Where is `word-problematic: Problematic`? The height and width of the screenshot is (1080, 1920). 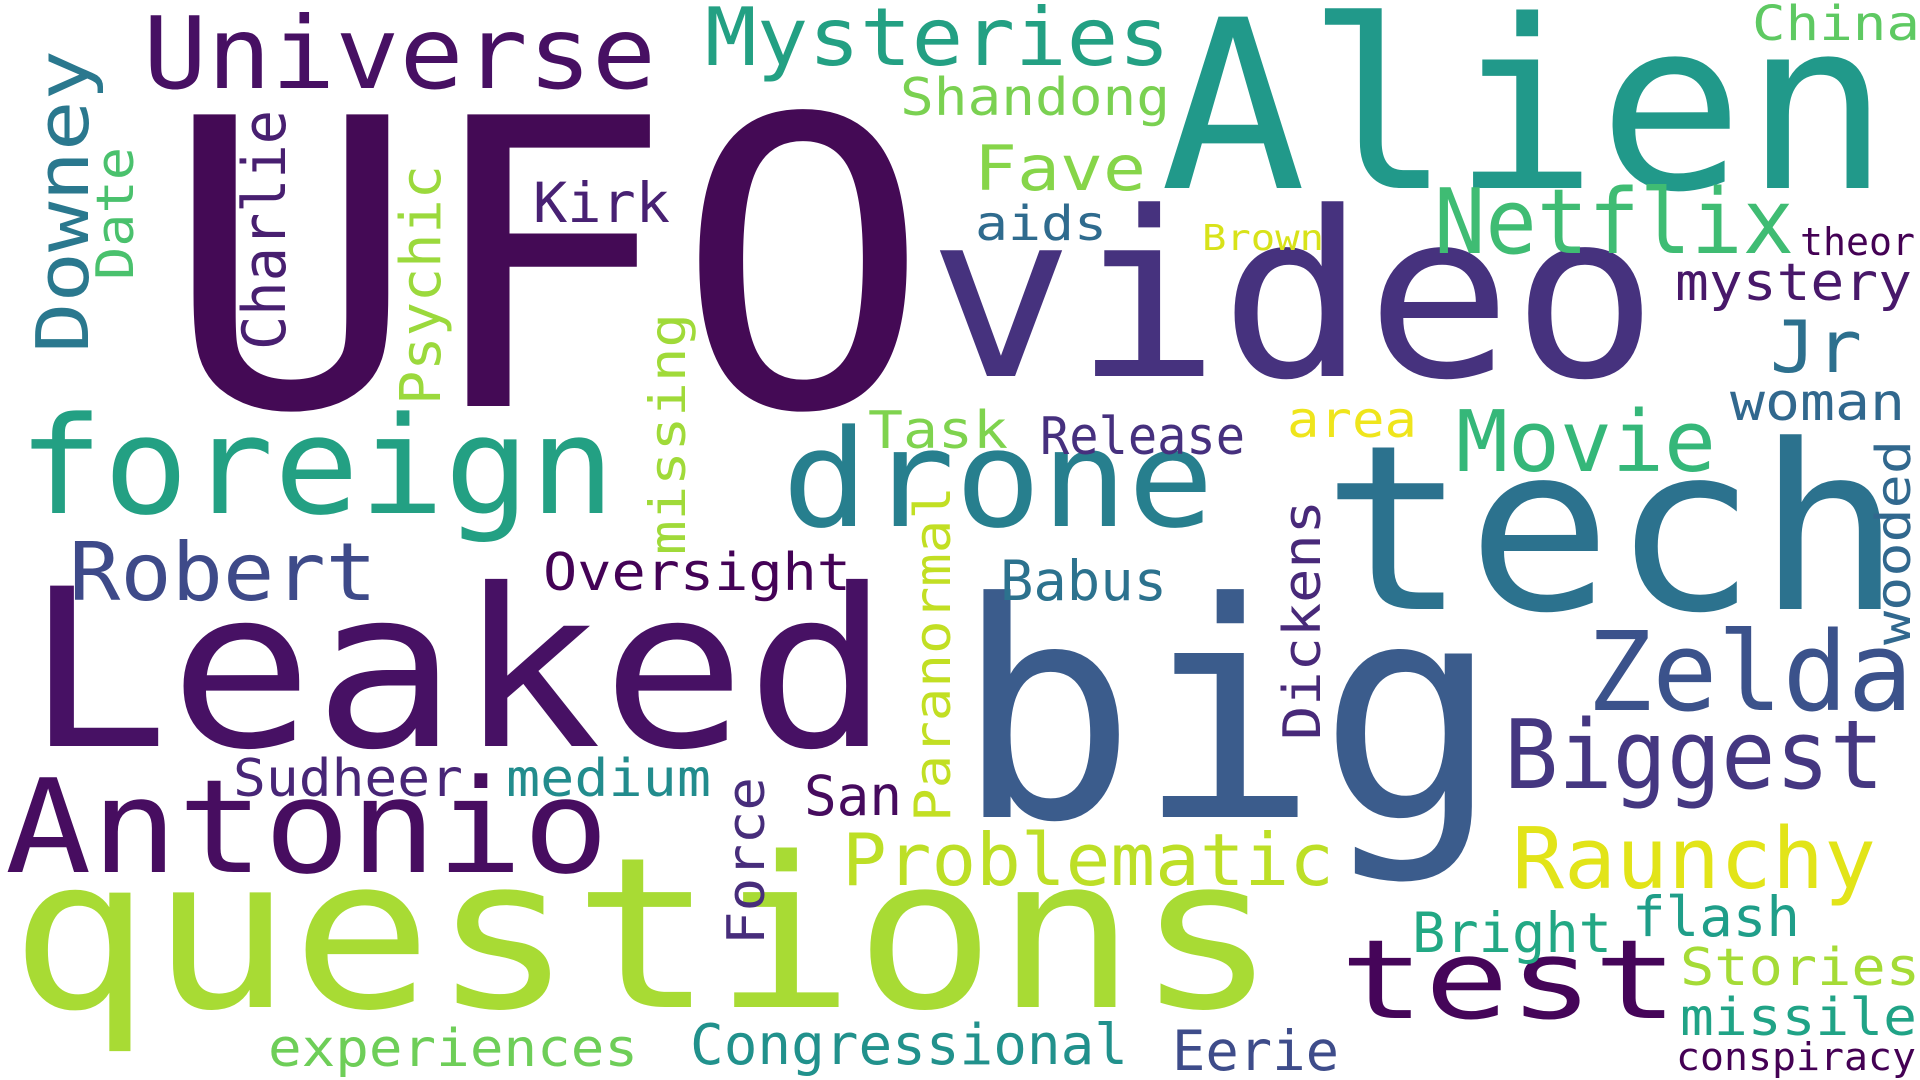 word-problematic: Problematic is located at coordinates (1088, 860).